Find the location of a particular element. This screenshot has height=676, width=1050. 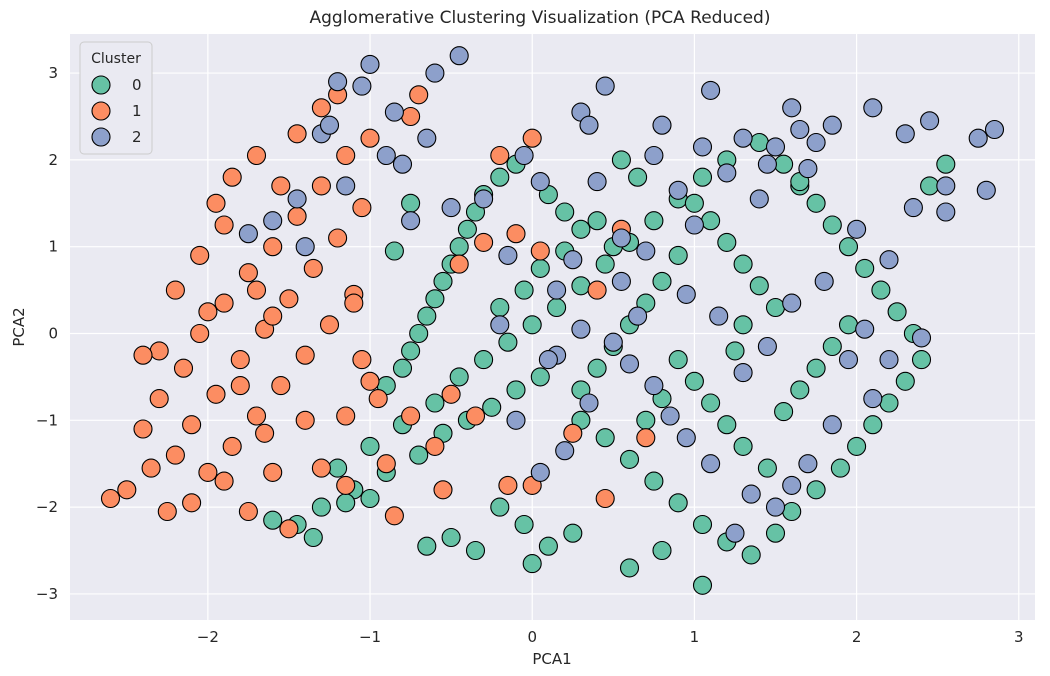

y-axis-label: PCA2 is located at coordinates (19, 326).